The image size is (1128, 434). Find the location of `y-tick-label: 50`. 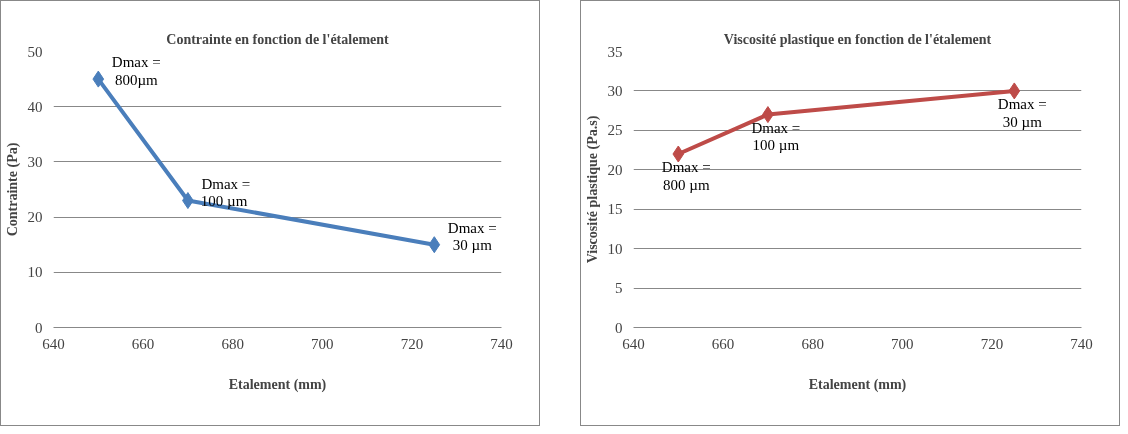

y-tick-label: 50 is located at coordinates (35, 51).